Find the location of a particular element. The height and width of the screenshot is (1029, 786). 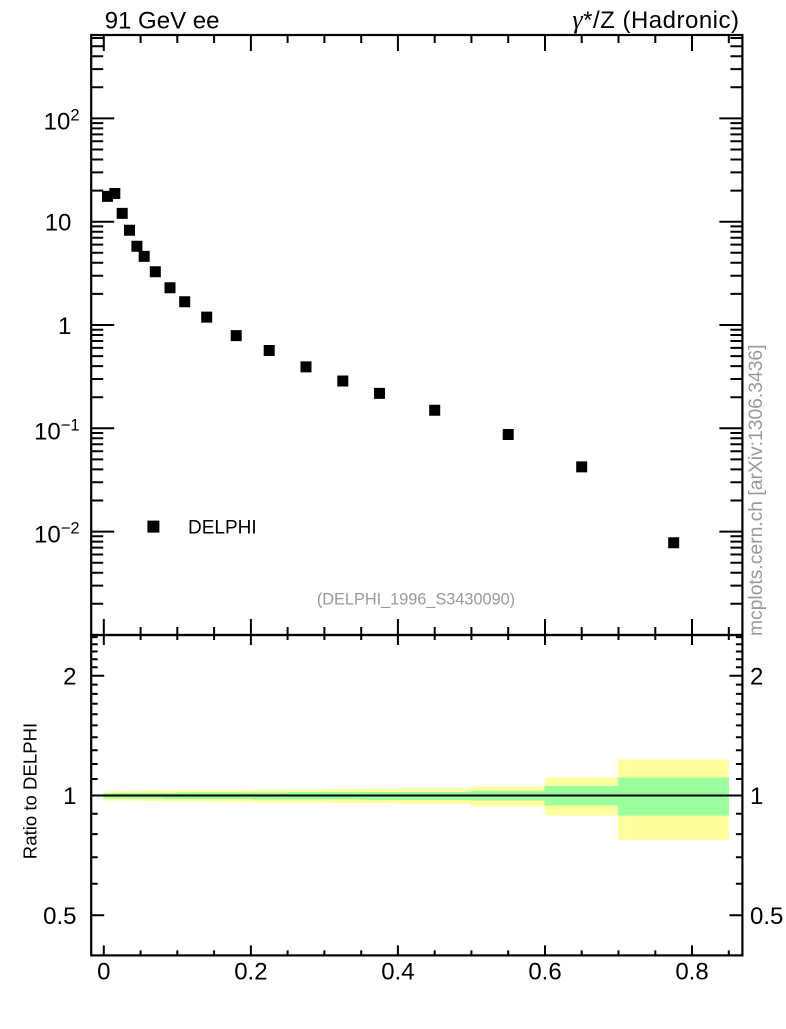

svg-text: 0.4 is located at coordinates (397, 972).